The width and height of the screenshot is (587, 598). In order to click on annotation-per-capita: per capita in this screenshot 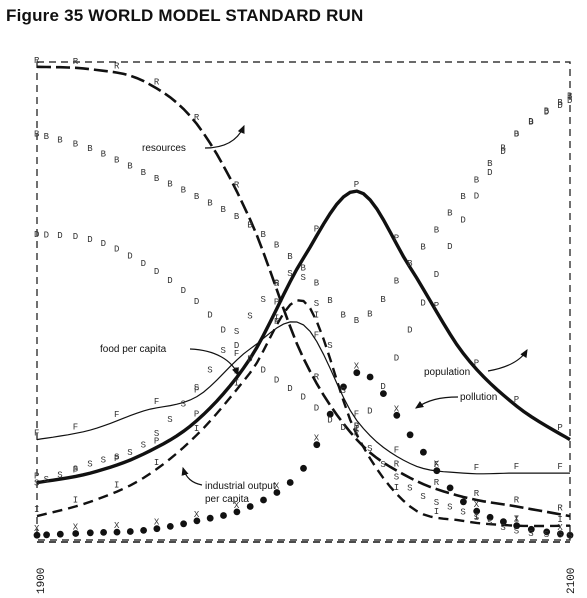, I will do `click(227, 499)`.